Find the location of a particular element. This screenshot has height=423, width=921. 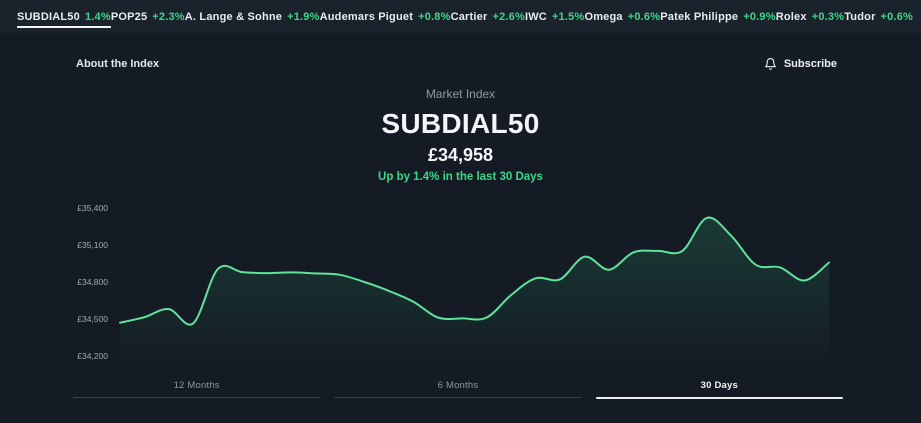

subscribe-label: Subscribe is located at coordinates (810, 64).